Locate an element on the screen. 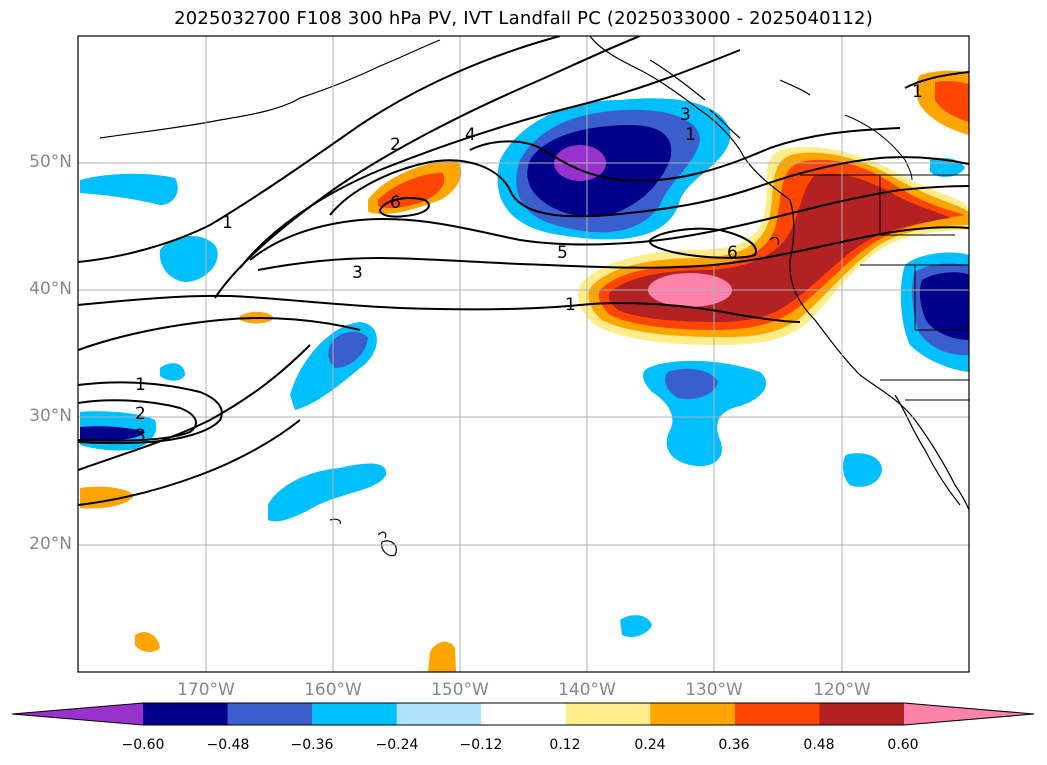 The width and height of the screenshot is (1047, 765). colorbar-tick-label: 0.24 is located at coordinates (650, 745).